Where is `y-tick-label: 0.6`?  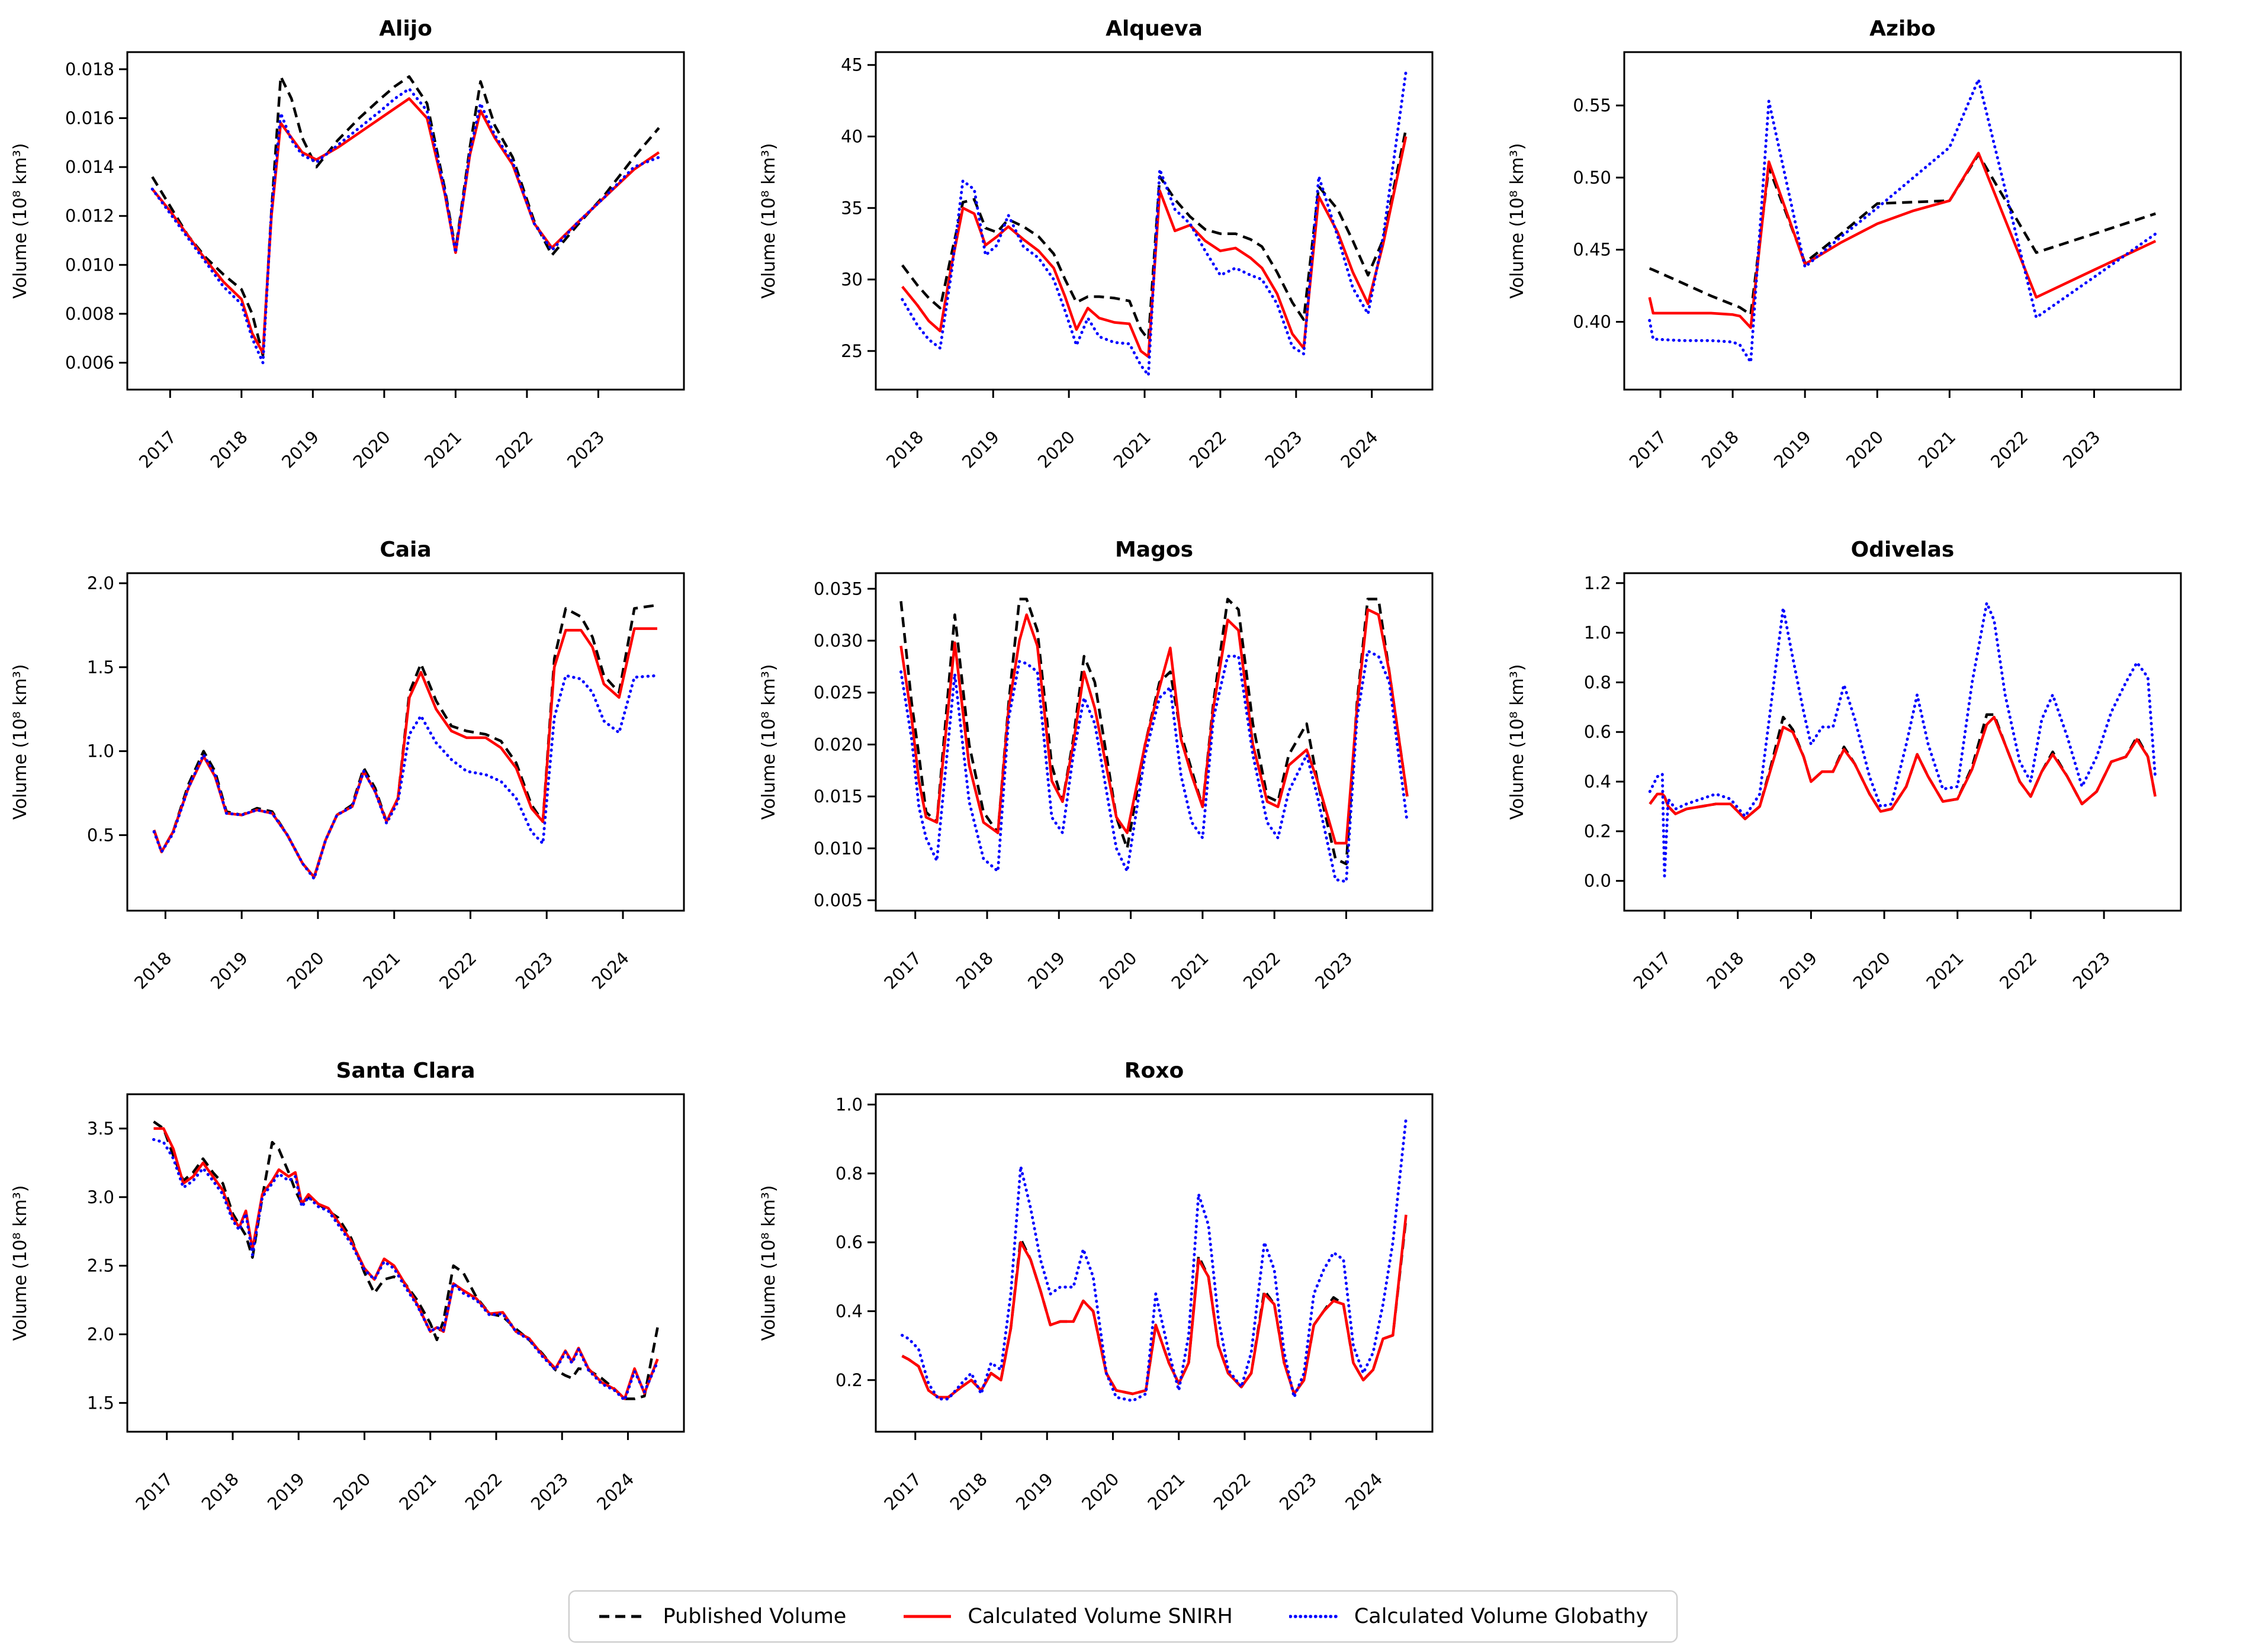 y-tick-label: 0.6 is located at coordinates (849, 1242).